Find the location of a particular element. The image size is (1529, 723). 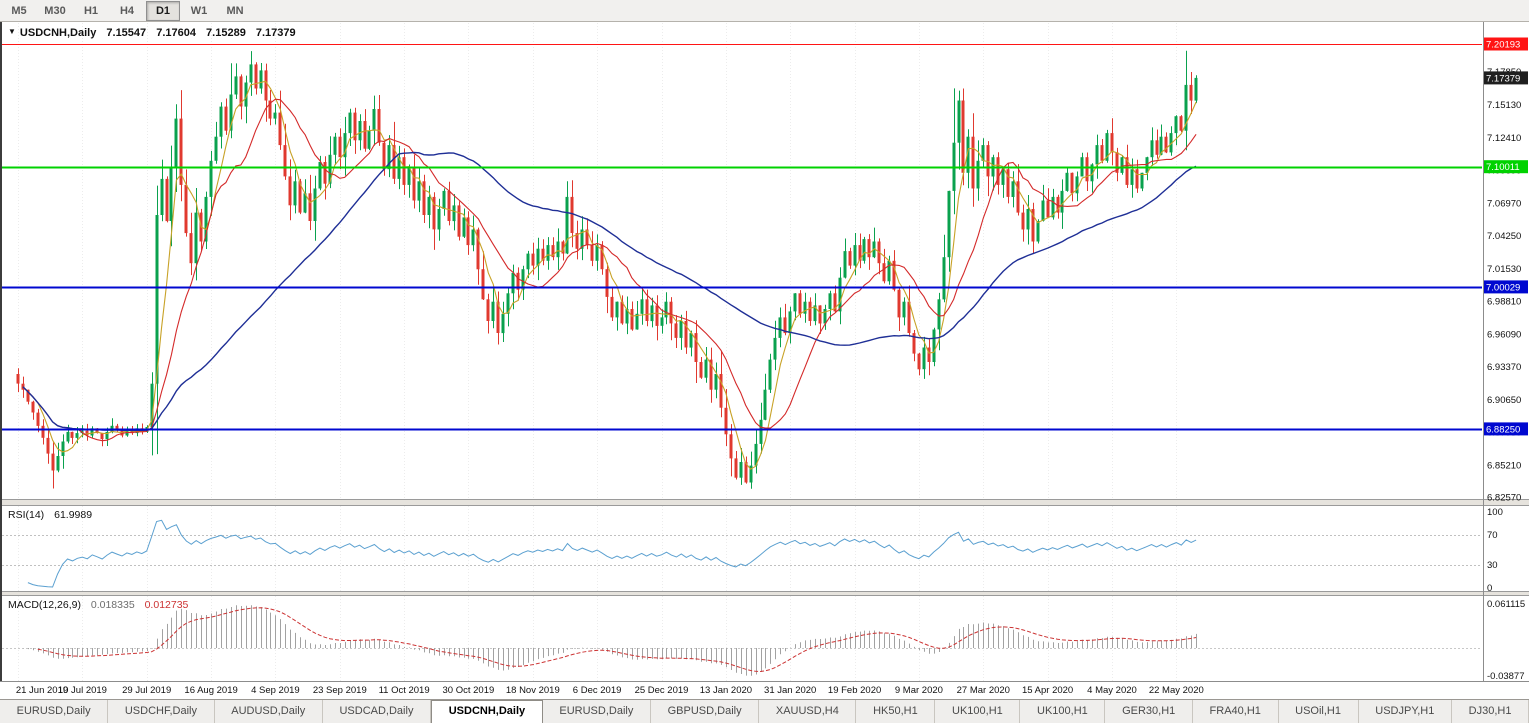

chart-tab-usoil-h1: USOil,H1 is located at coordinates (1319, 711).